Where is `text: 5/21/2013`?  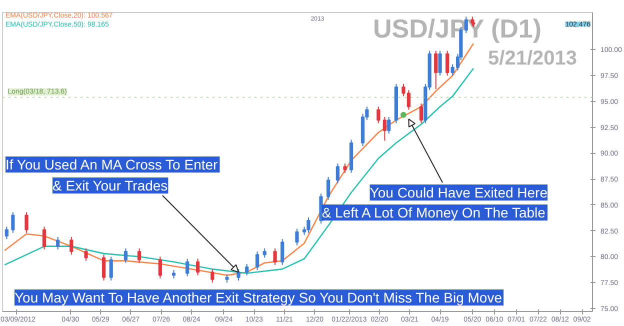 text: 5/21/2013 is located at coordinates (532, 58).